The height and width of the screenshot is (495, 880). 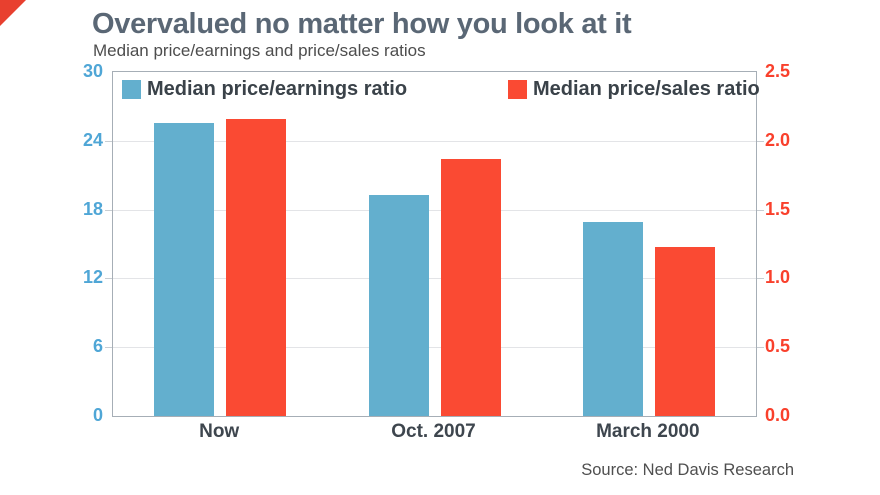 I want to click on left-axis-tick-label: 6, so click(x=97, y=346).